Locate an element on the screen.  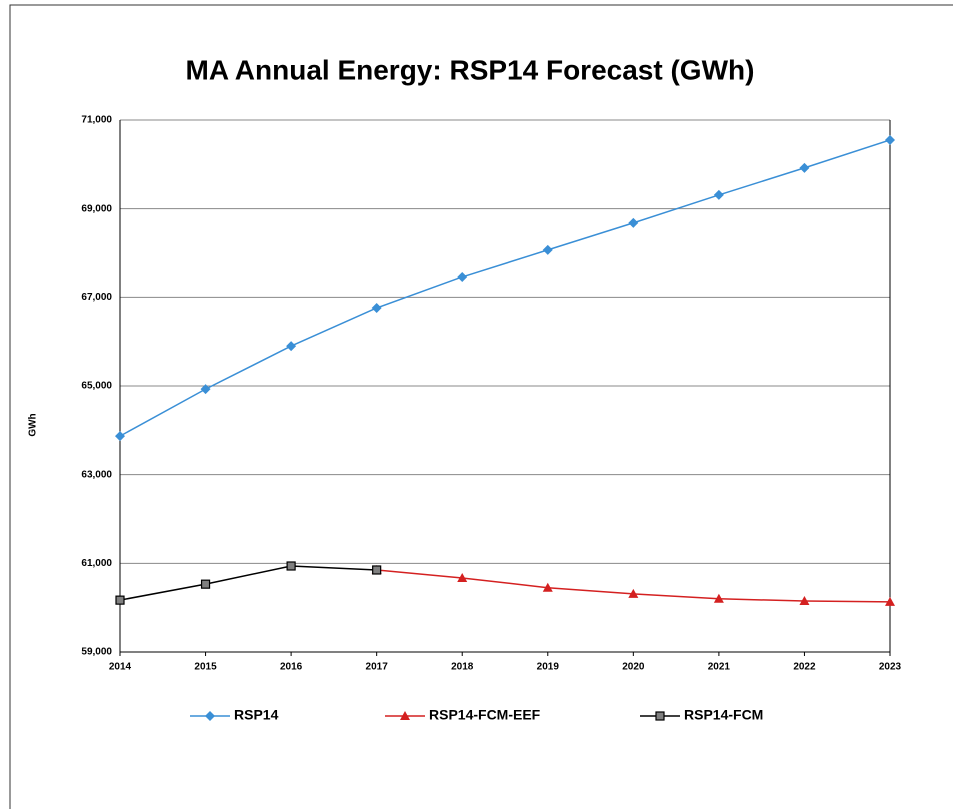
x-tick-label: 2023 is located at coordinates (890, 667).